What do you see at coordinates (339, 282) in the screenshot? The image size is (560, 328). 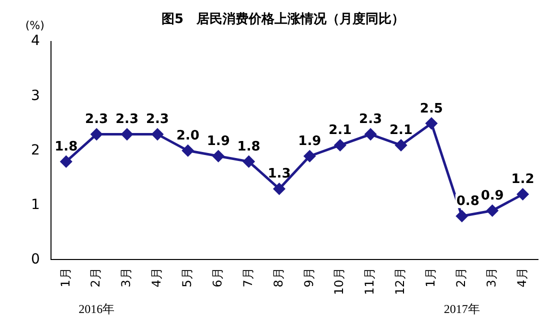 I see `x-tick-label: 10月` at bounding box center [339, 282].